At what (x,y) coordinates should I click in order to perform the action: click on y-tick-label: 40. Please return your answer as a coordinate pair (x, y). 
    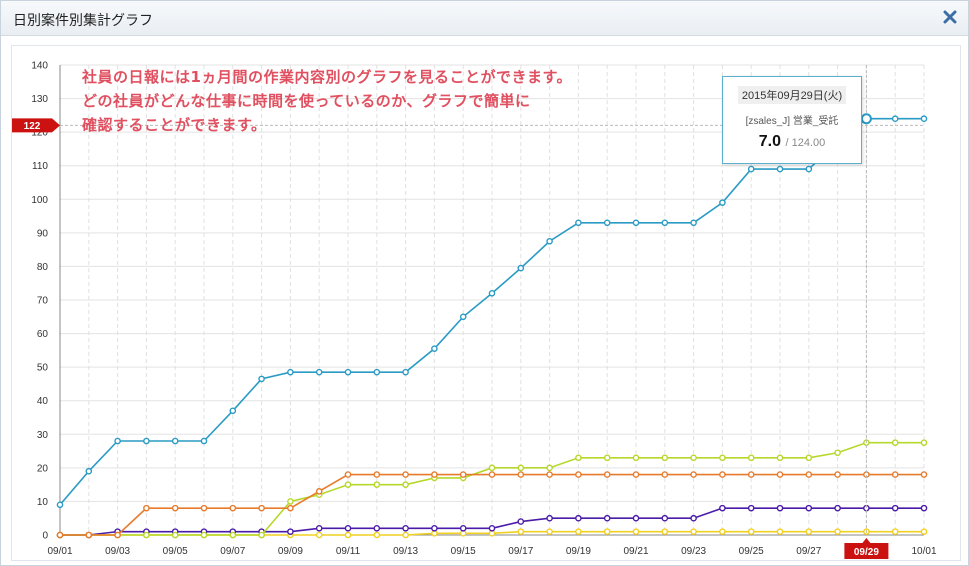
    Looking at the image, I should click on (43, 401).